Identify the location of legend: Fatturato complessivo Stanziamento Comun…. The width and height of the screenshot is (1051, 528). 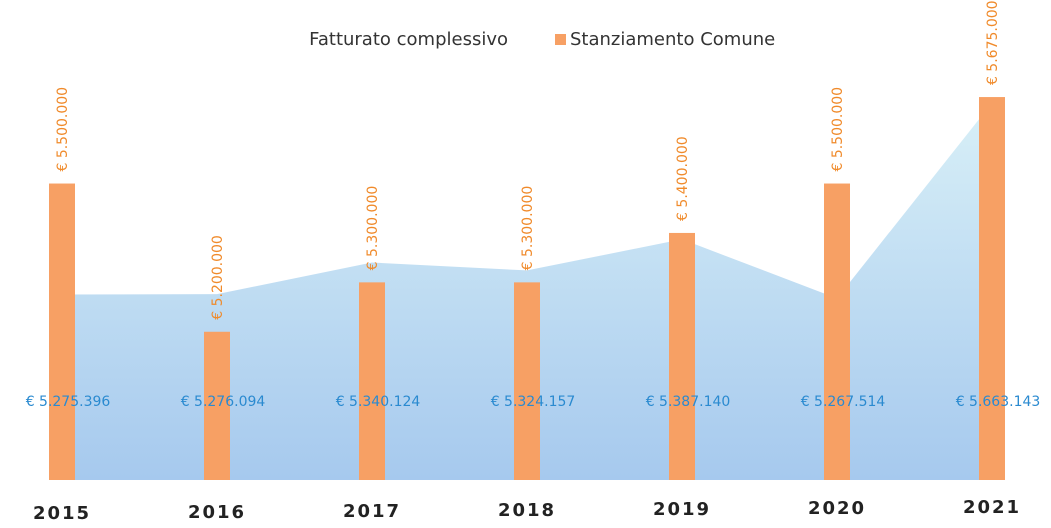
(542, 39).